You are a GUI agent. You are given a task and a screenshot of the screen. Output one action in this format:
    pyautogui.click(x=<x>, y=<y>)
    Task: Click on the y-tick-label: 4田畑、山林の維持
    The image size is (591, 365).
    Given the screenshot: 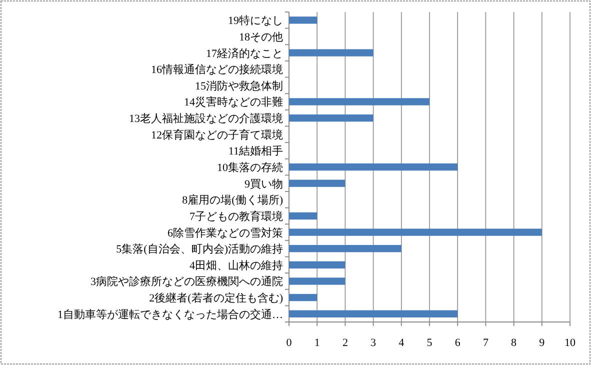 What is the action you would take?
    pyautogui.click(x=236, y=265)
    